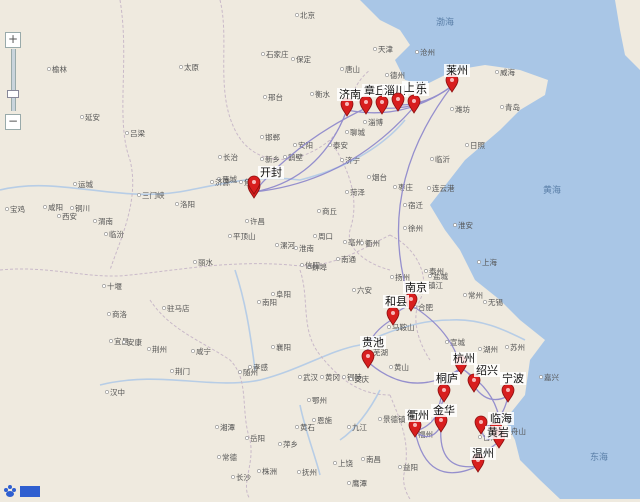 This screenshot has width=640, height=502. I want to click on city-label: 临汾, so click(116, 234).